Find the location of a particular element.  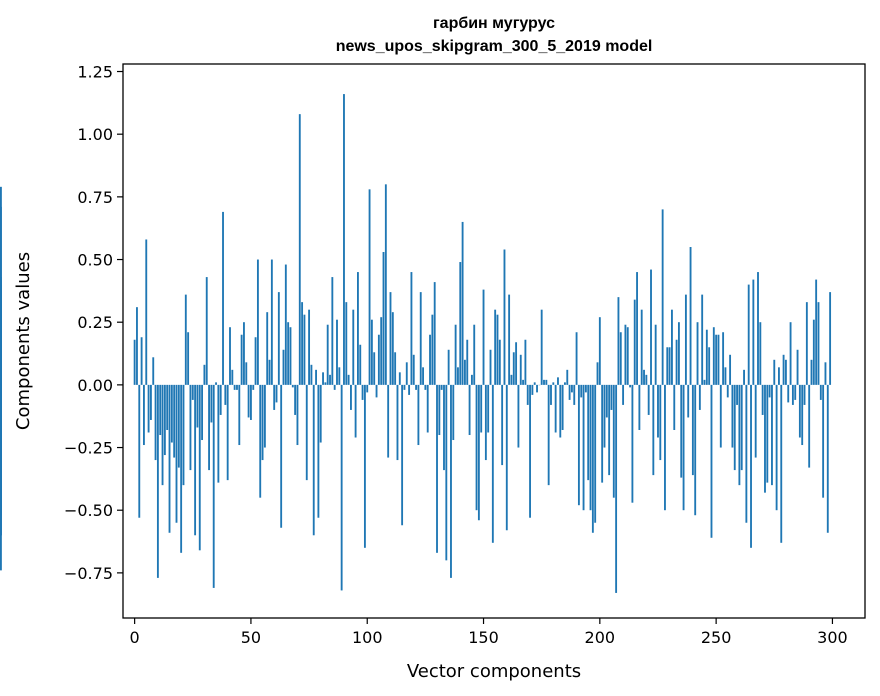

y-axis-label: Components values is located at coordinates (23, 341).